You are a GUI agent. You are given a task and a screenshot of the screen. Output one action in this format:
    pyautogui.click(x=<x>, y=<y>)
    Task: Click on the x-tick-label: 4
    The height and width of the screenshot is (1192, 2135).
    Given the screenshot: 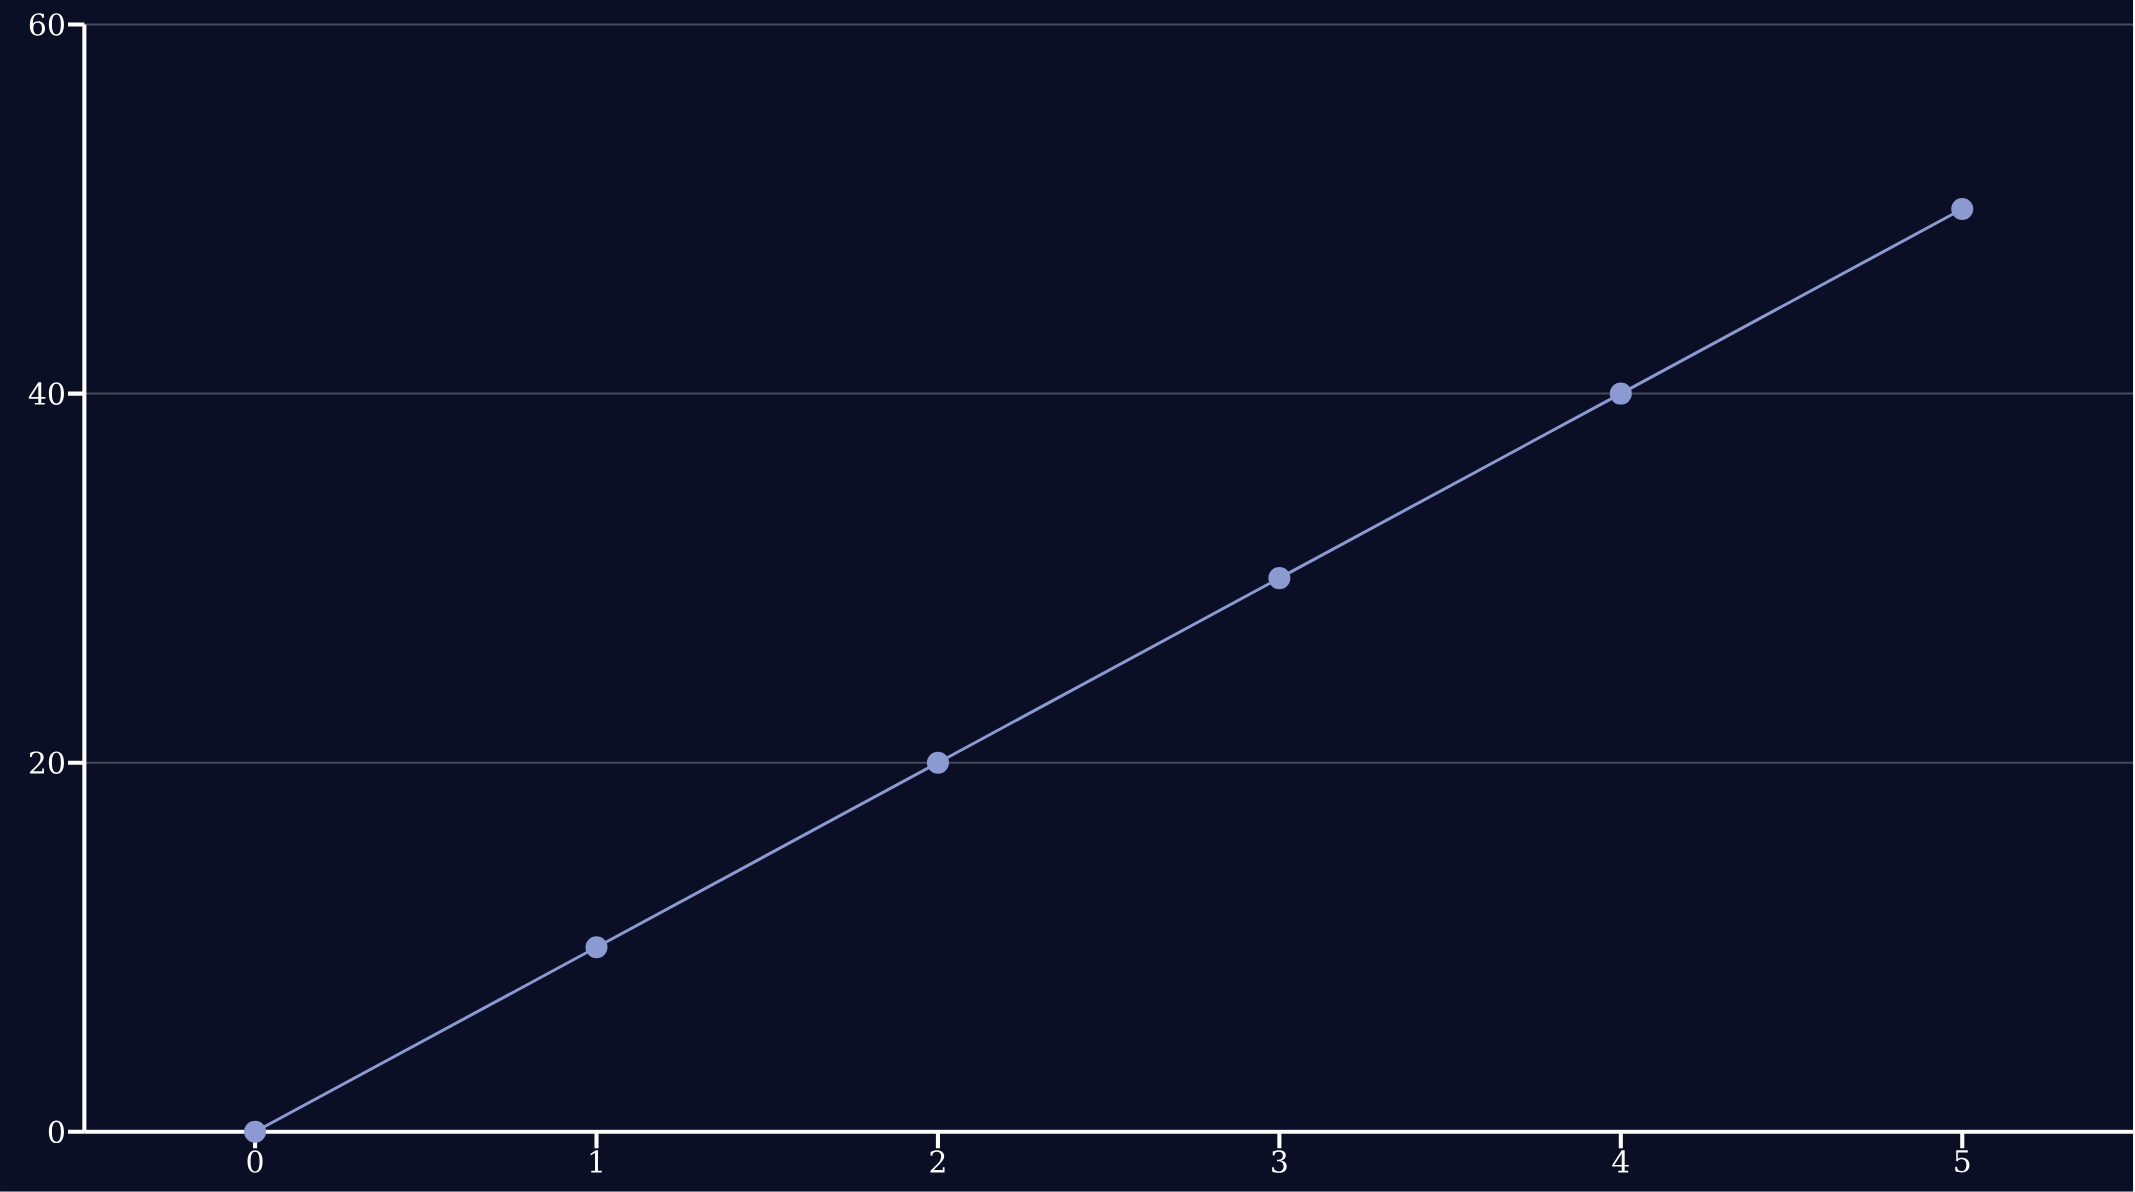 What is the action you would take?
    pyautogui.click(x=1620, y=1161)
    